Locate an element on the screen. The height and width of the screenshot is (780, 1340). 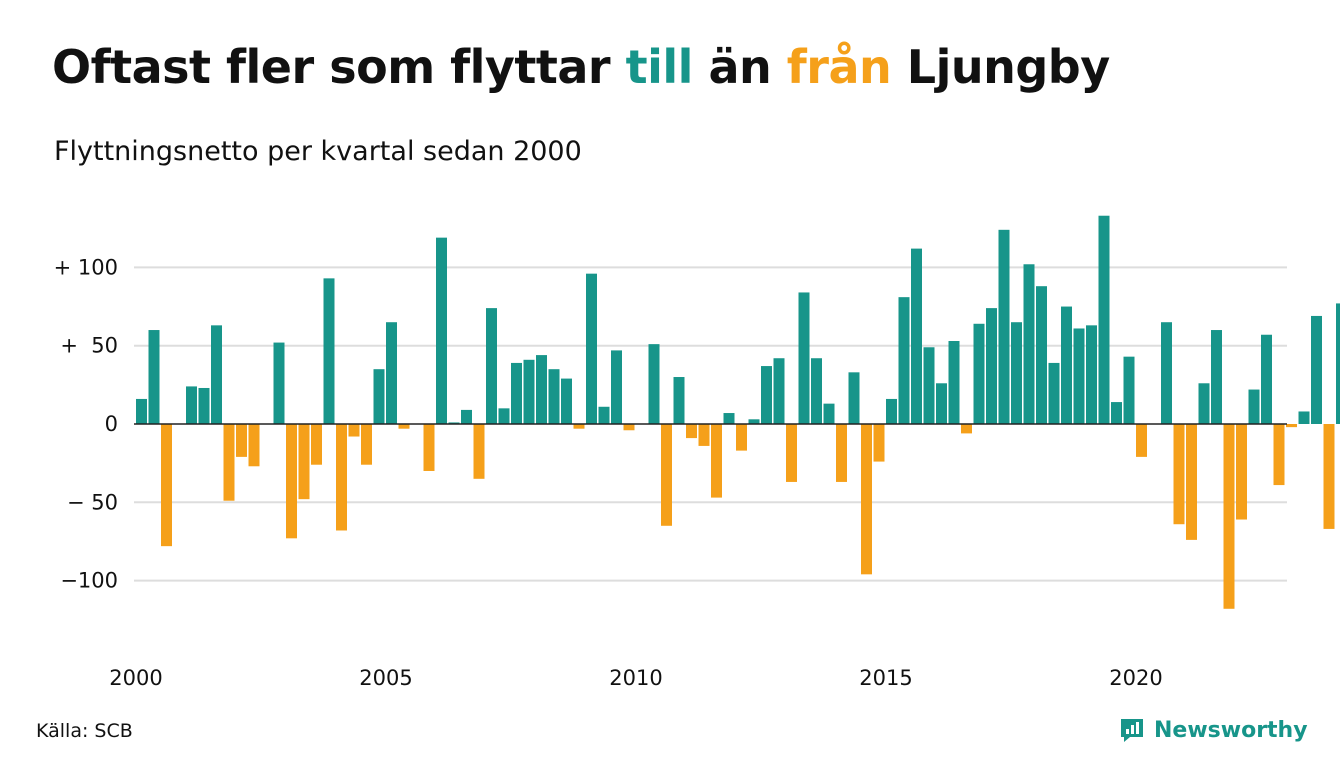
x-tick-label: 2020 is located at coordinates (1135, 678).